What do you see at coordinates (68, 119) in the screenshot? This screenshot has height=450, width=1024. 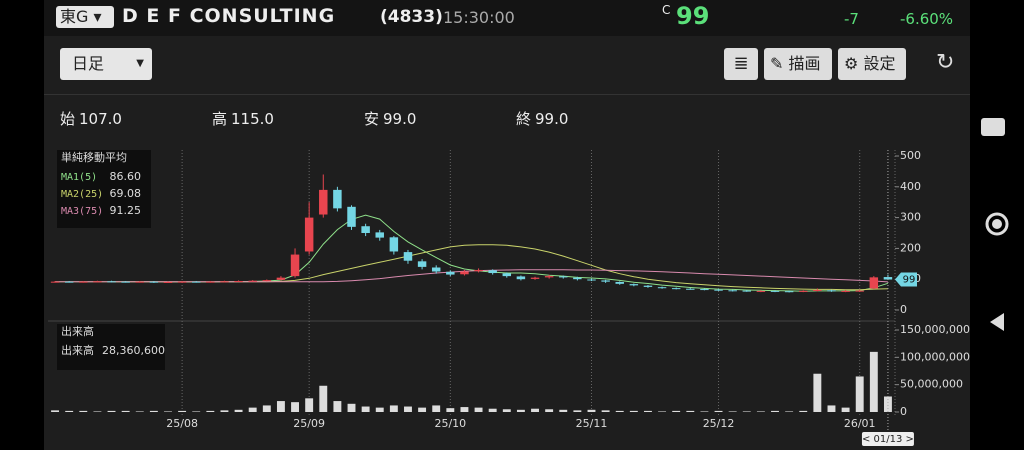 I see `ohlc-label: 始` at bounding box center [68, 119].